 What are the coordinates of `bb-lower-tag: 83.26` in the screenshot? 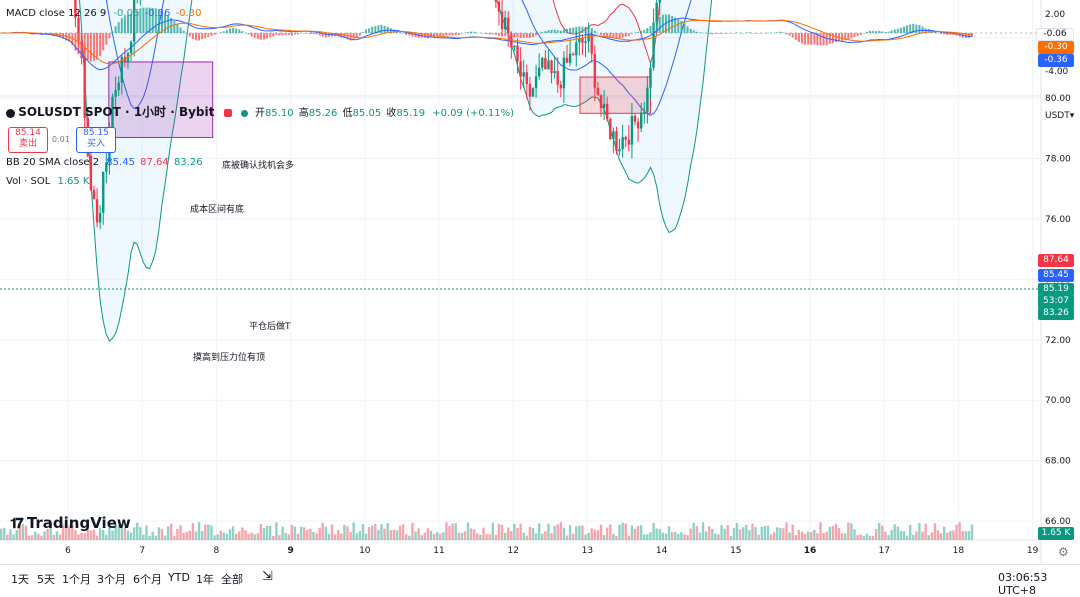 It's located at (1056, 313).